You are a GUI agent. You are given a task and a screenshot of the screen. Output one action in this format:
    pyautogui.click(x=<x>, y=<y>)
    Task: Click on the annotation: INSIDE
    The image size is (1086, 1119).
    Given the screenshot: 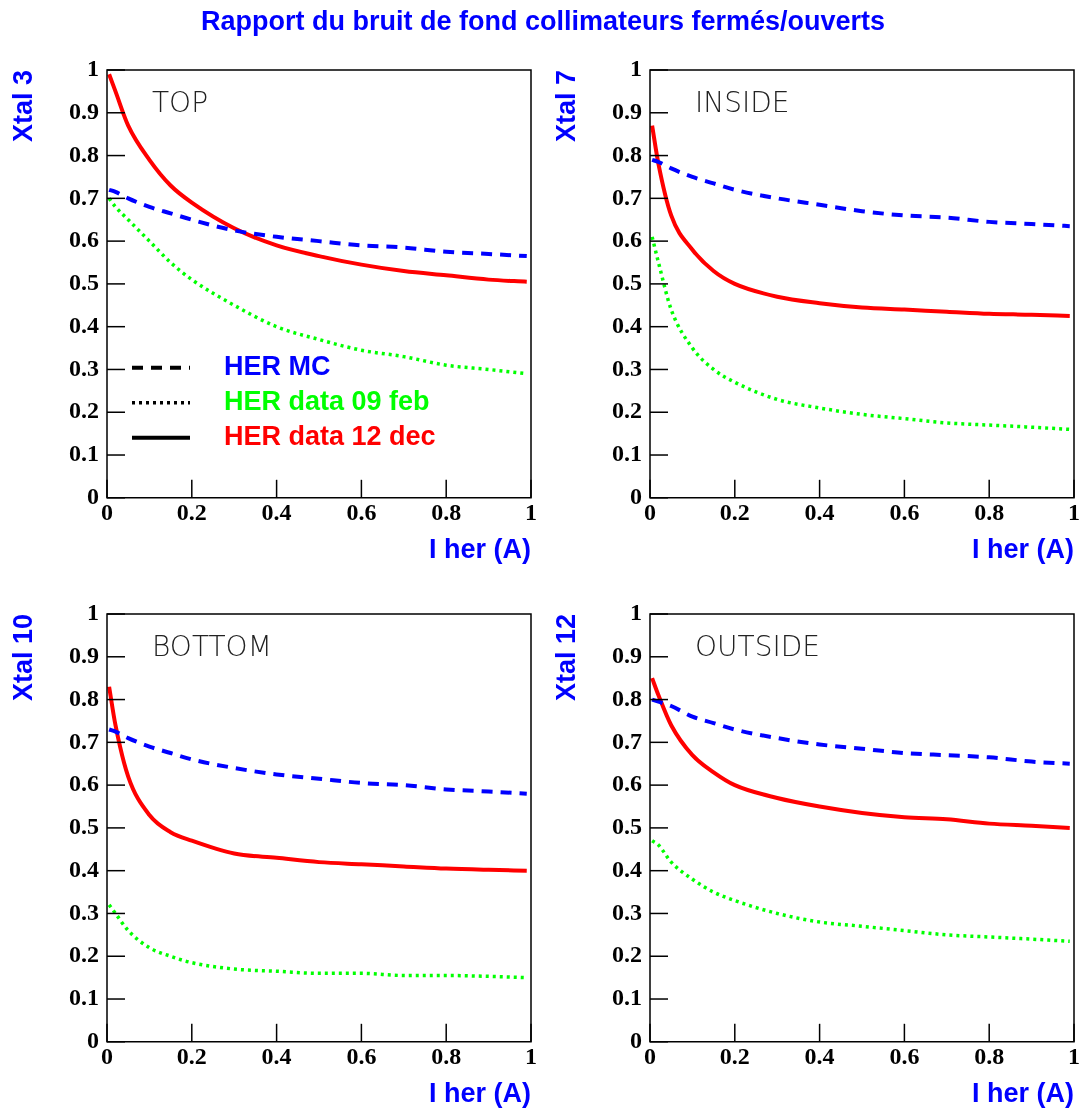 What is the action you would take?
    pyautogui.click(x=742, y=103)
    